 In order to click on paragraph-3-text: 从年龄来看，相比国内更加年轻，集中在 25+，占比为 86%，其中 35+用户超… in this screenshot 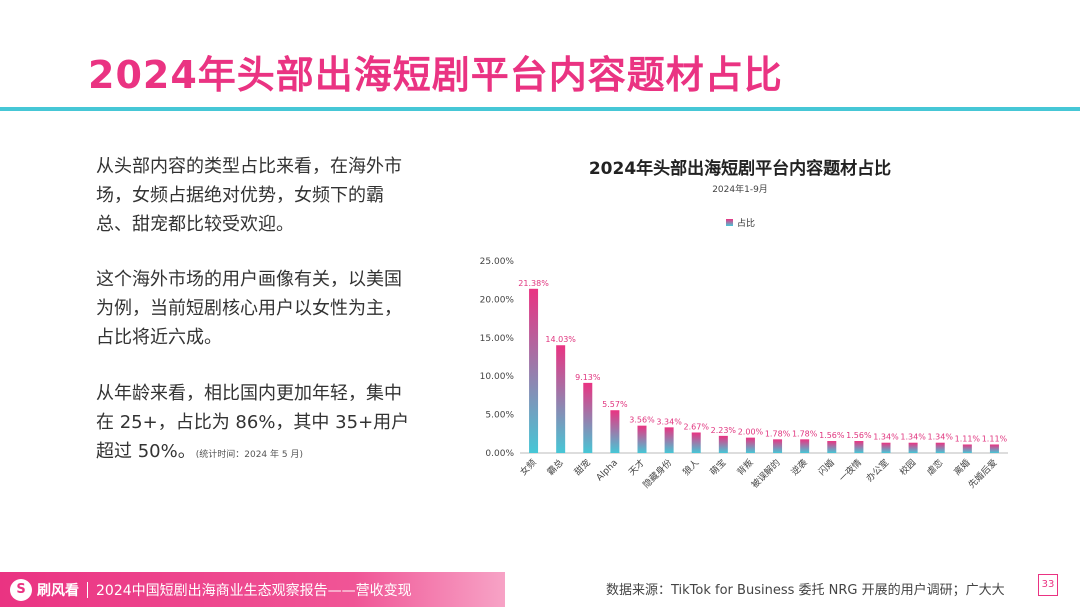, I will do `click(253, 422)`.